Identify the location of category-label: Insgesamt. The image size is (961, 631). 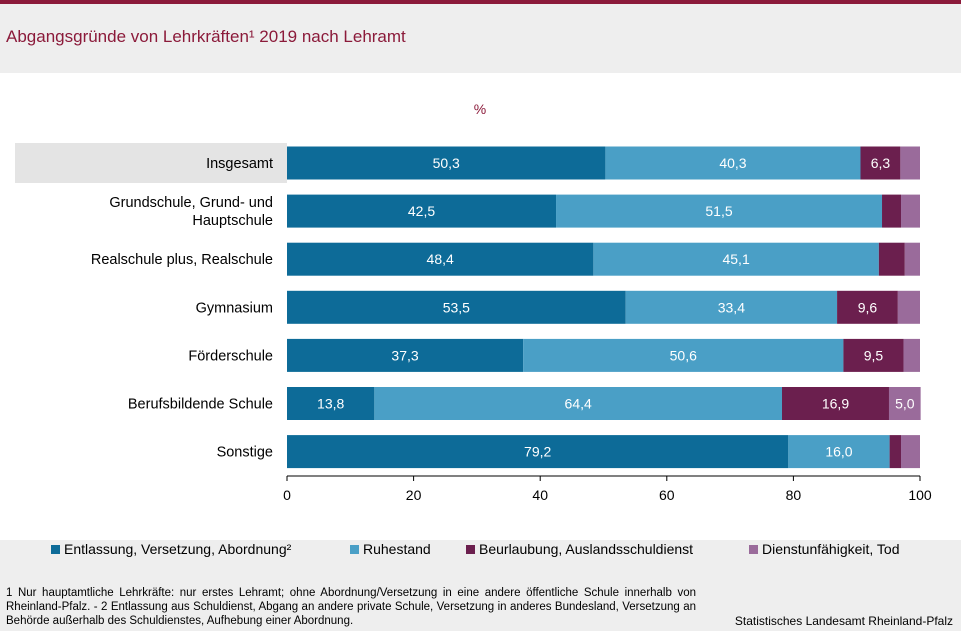
(239, 164).